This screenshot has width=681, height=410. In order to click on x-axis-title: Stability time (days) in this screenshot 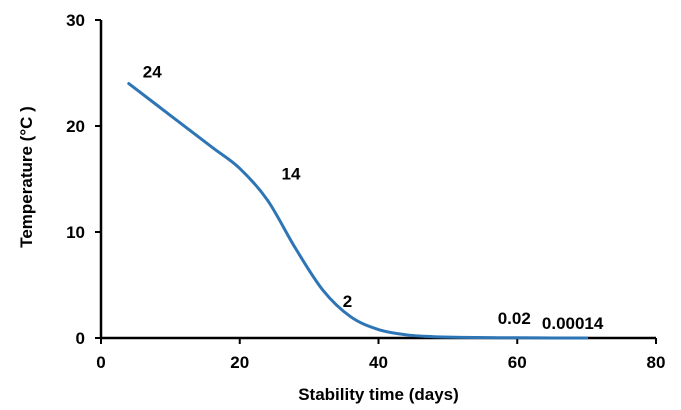, I will do `click(378, 394)`.